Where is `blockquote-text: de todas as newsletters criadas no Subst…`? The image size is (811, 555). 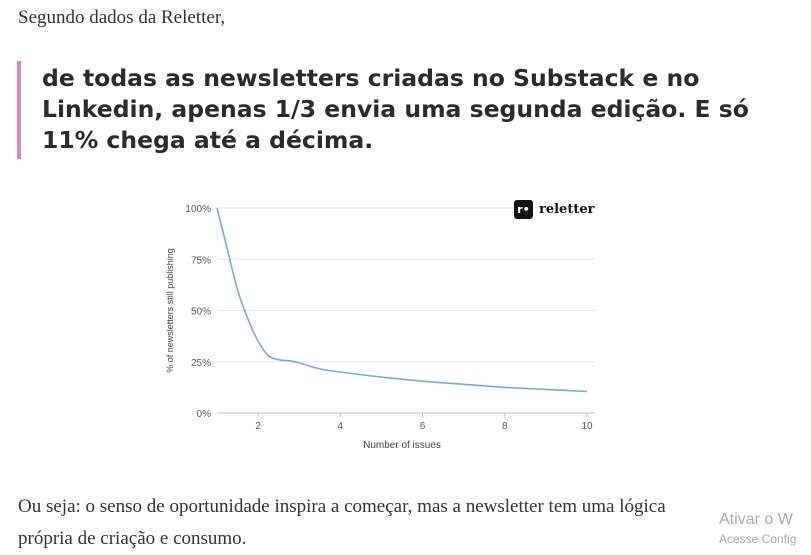
blockquote-text: de todas as newsletters criadas no Subst… is located at coordinates (395, 109).